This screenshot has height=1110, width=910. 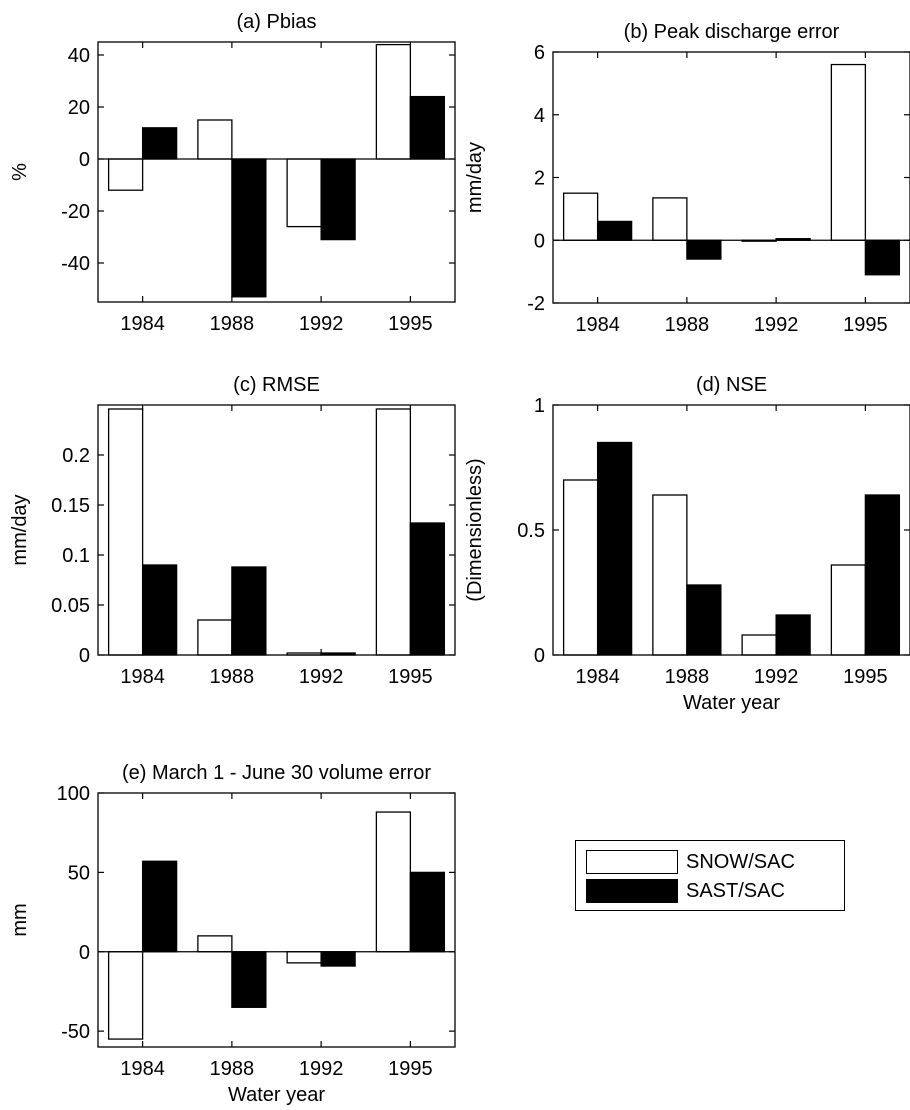 What do you see at coordinates (75, 1032) in the screenshot?
I see `y-tick-label: -50` at bounding box center [75, 1032].